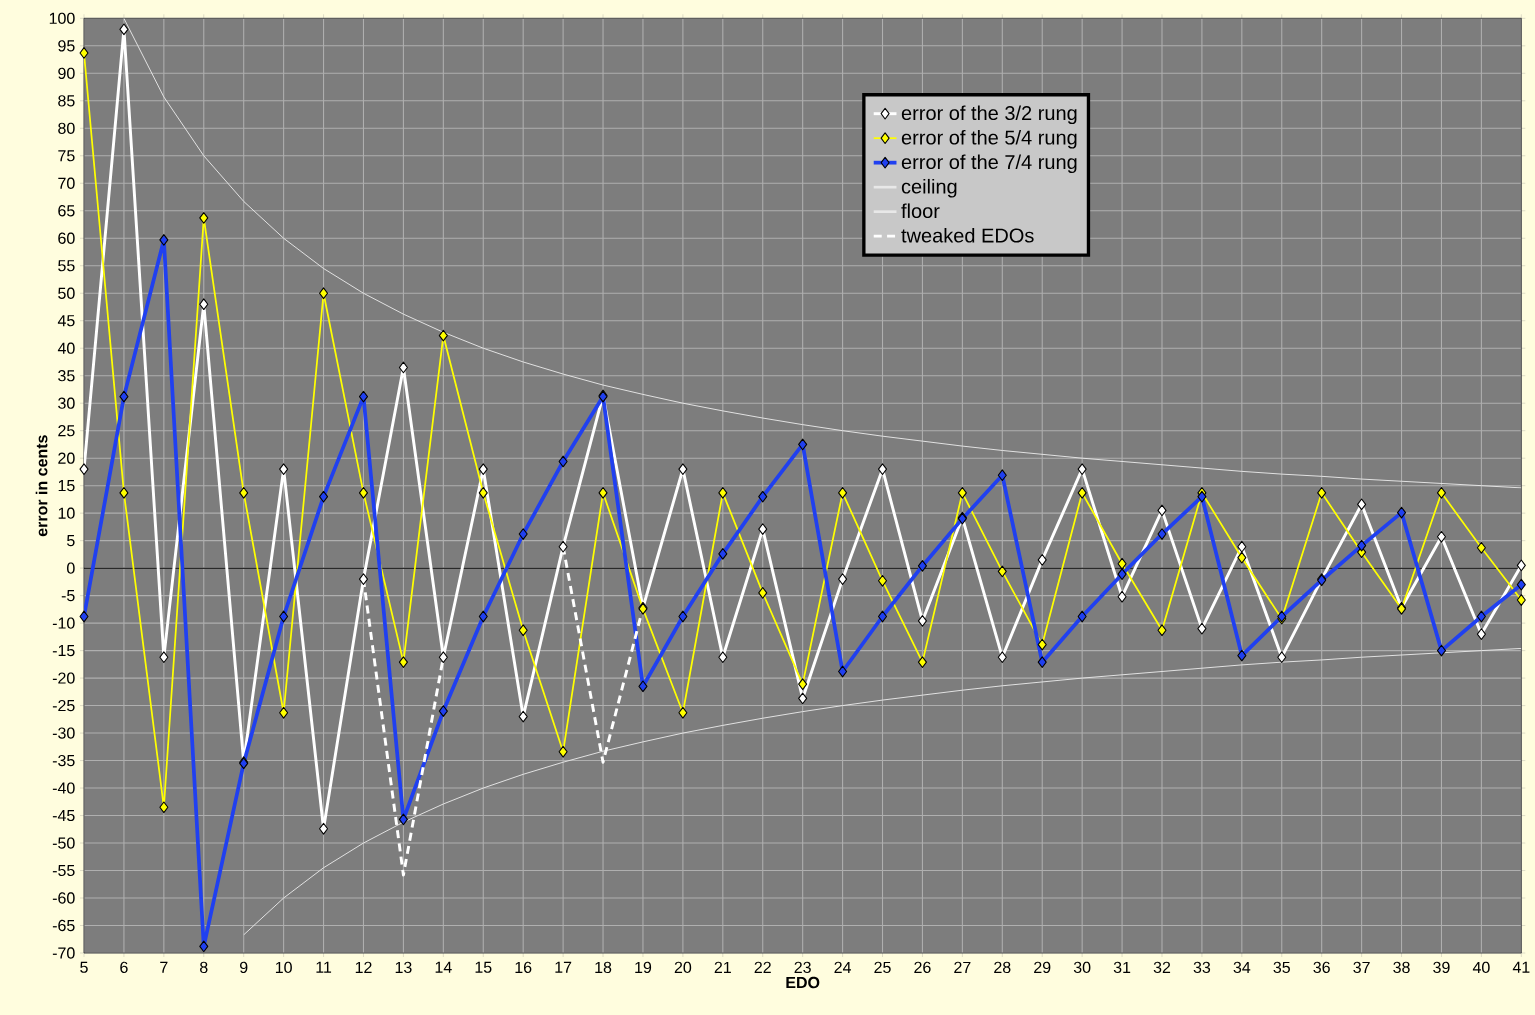 This screenshot has width=1535, height=1015. I want to click on y-tick-label: 80, so click(66, 128).